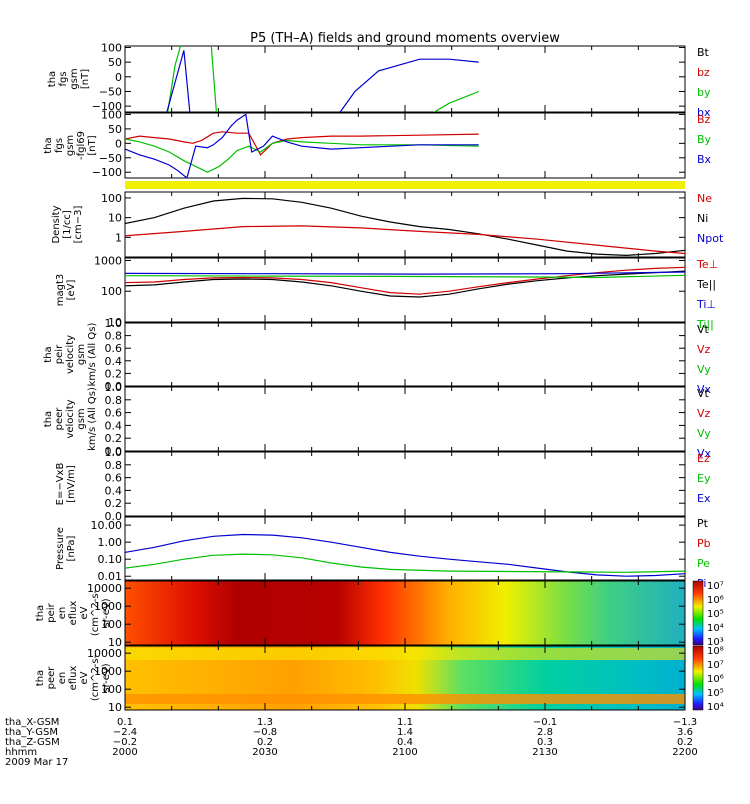 The image size is (750, 804). Describe the element at coordinates (698, 678) in the screenshot. I see `colorbar-strip` at that location.